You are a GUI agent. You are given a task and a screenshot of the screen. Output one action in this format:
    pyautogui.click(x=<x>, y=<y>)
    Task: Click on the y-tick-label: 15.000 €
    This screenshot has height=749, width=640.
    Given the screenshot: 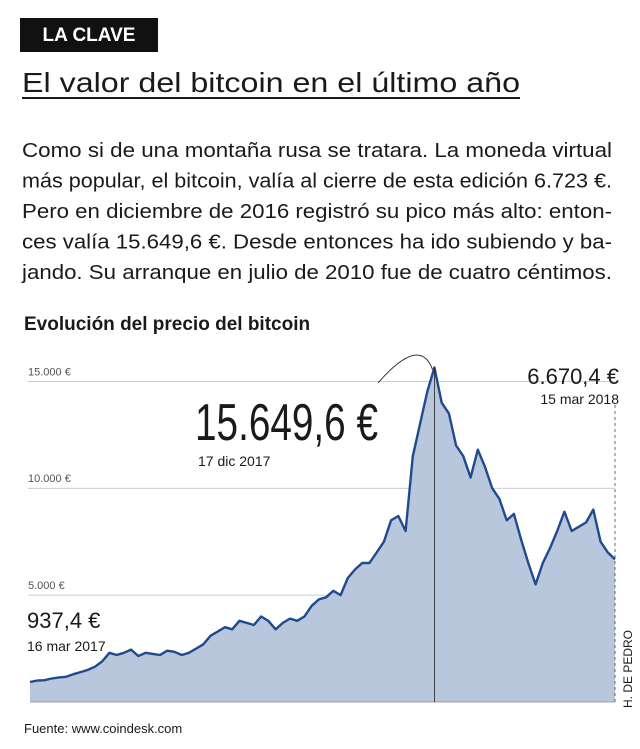 What is the action you would take?
    pyautogui.click(x=49, y=372)
    